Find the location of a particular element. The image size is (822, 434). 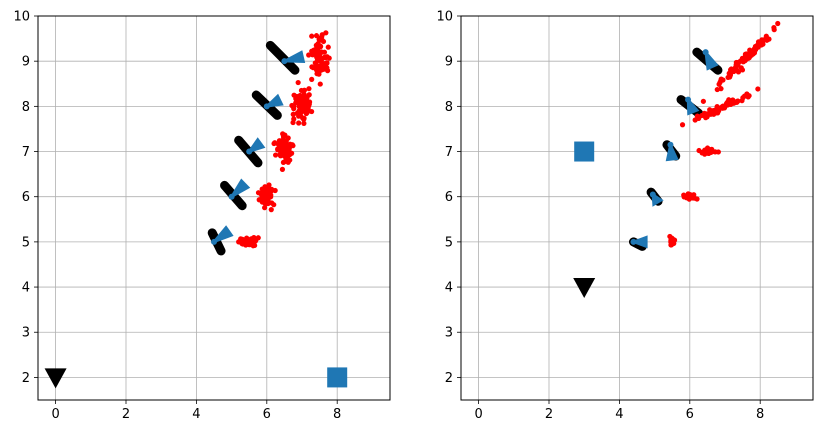

y-tick-label: 8 is located at coordinates (26, 107).